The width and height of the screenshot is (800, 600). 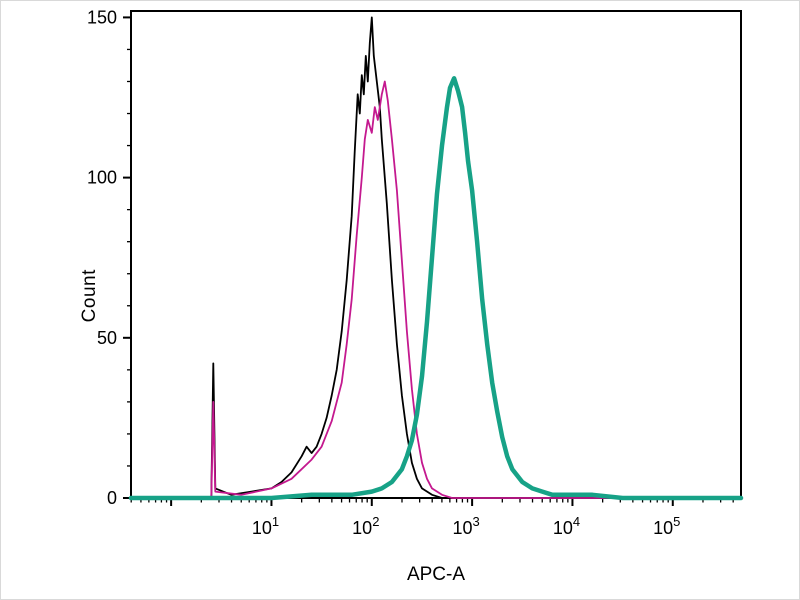 What do you see at coordinates (107, 338) in the screenshot?
I see `y-tick-label: 50` at bounding box center [107, 338].